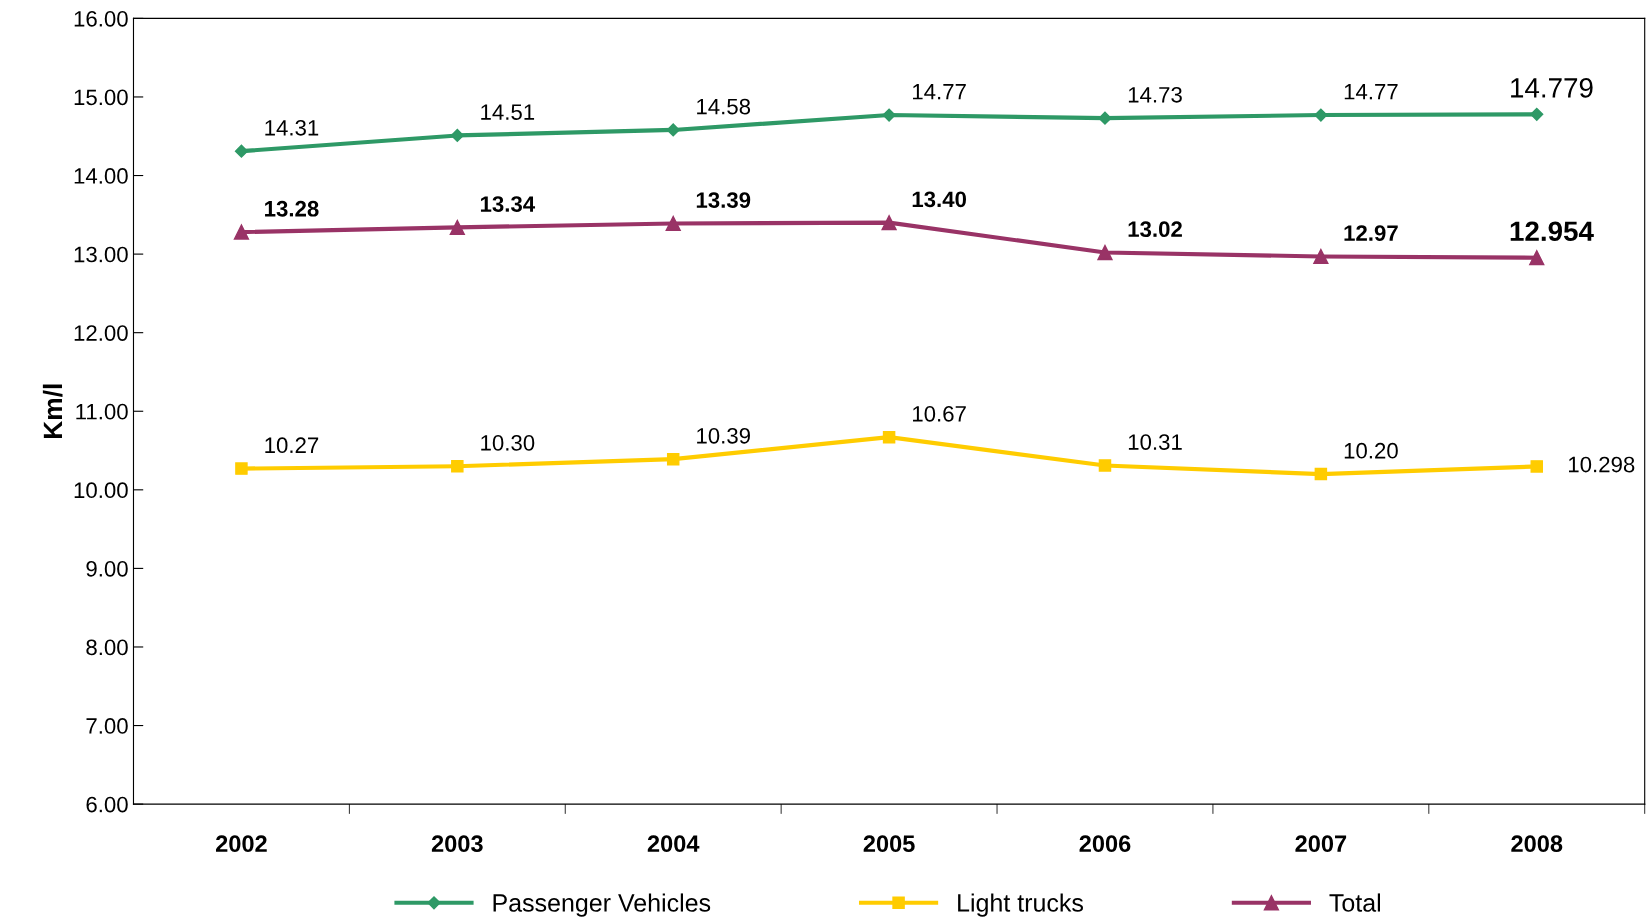 The height and width of the screenshot is (919, 1648). Describe the element at coordinates (107, 726) in the screenshot. I see `y-tick-label: 7.00` at that location.